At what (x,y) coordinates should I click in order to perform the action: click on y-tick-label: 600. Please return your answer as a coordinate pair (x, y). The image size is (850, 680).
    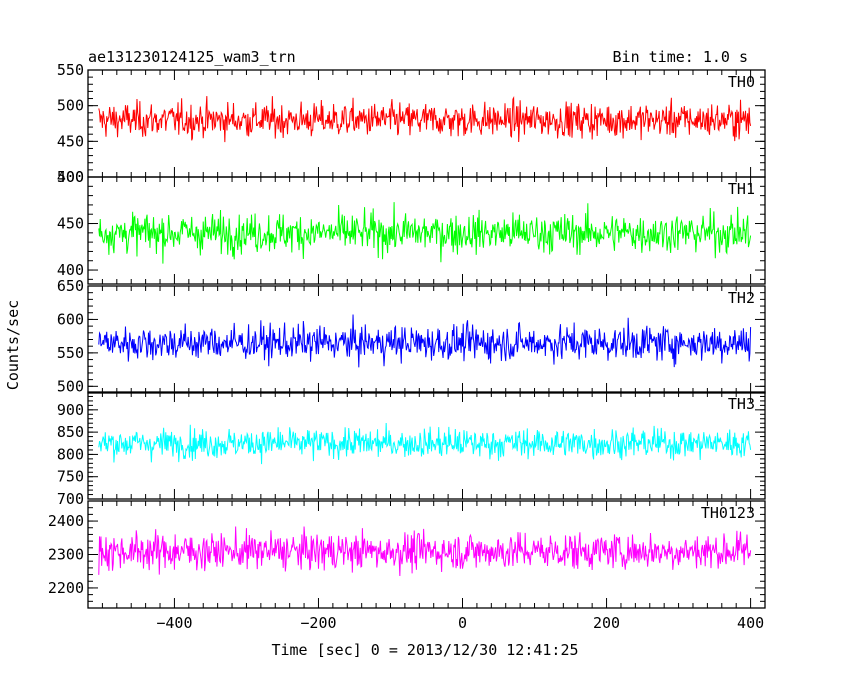
    Looking at the image, I should click on (70, 319).